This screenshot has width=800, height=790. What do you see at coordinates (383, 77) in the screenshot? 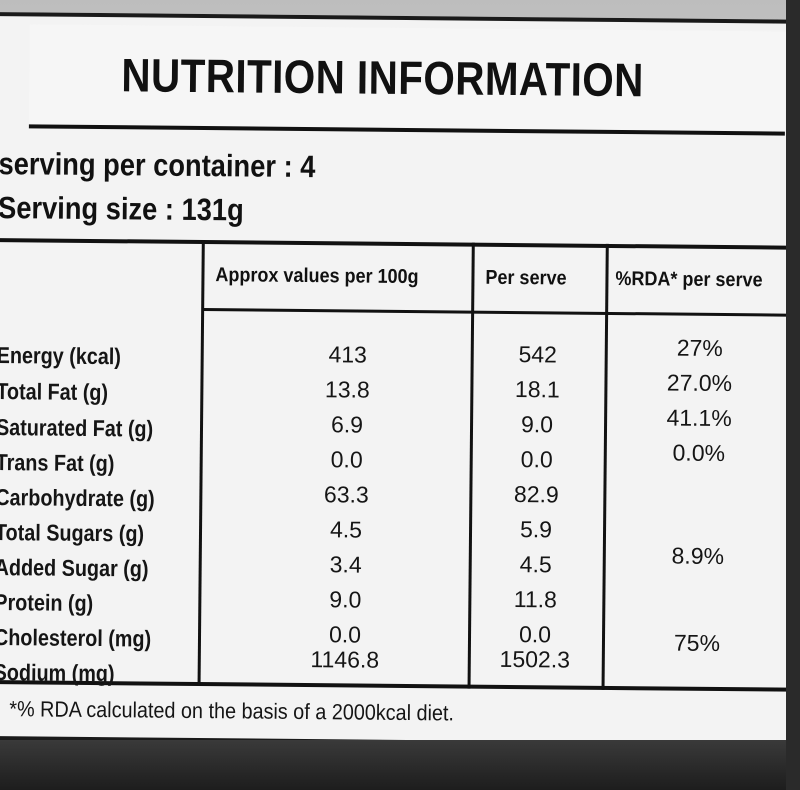
I see `label-title: NUTRITION INFORMATION` at bounding box center [383, 77].